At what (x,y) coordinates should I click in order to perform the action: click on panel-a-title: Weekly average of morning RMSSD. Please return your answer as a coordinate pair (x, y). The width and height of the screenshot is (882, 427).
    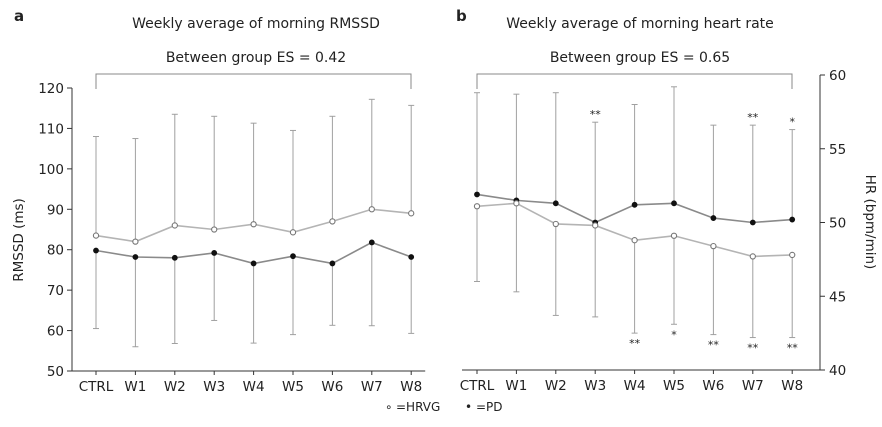
    Looking at the image, I should click on (256, 24).